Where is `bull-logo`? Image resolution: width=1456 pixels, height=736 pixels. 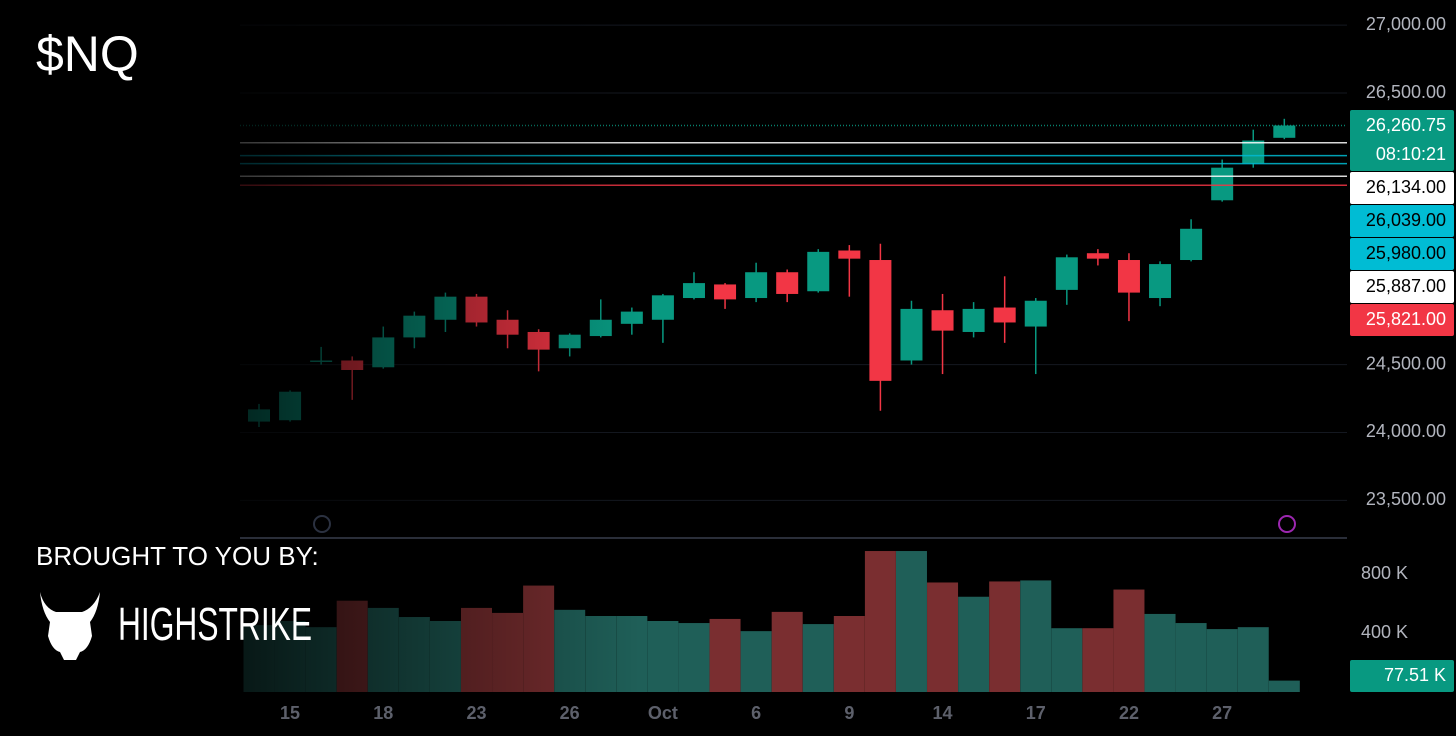
bull-logo is located at coordinates (70, 626).